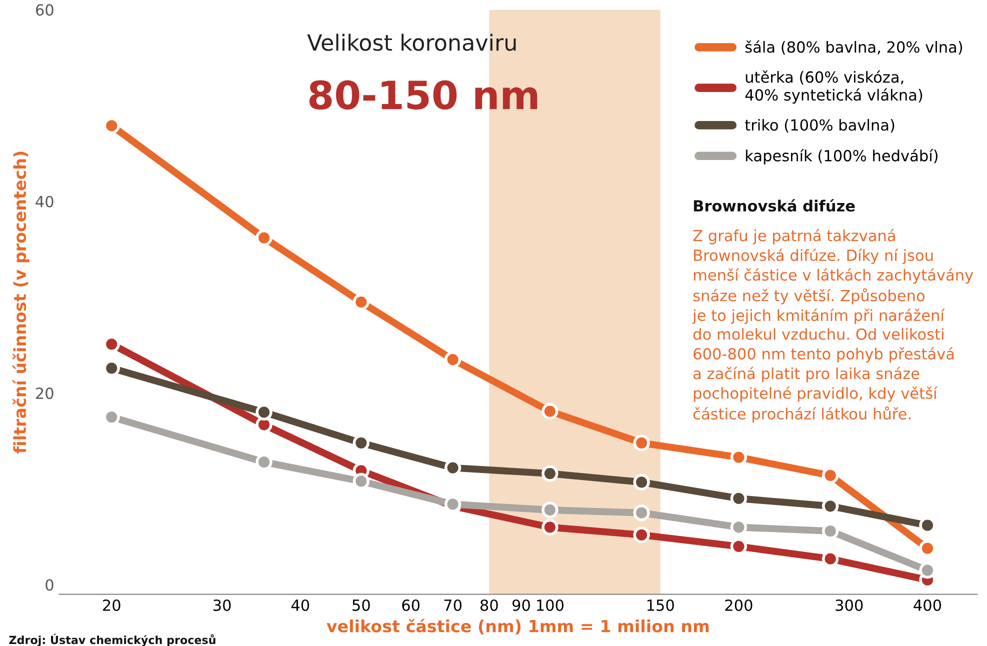 The width and height of the screenshot is (987, 646). I want to click on y-tick-label: 20, so click(45, 394).